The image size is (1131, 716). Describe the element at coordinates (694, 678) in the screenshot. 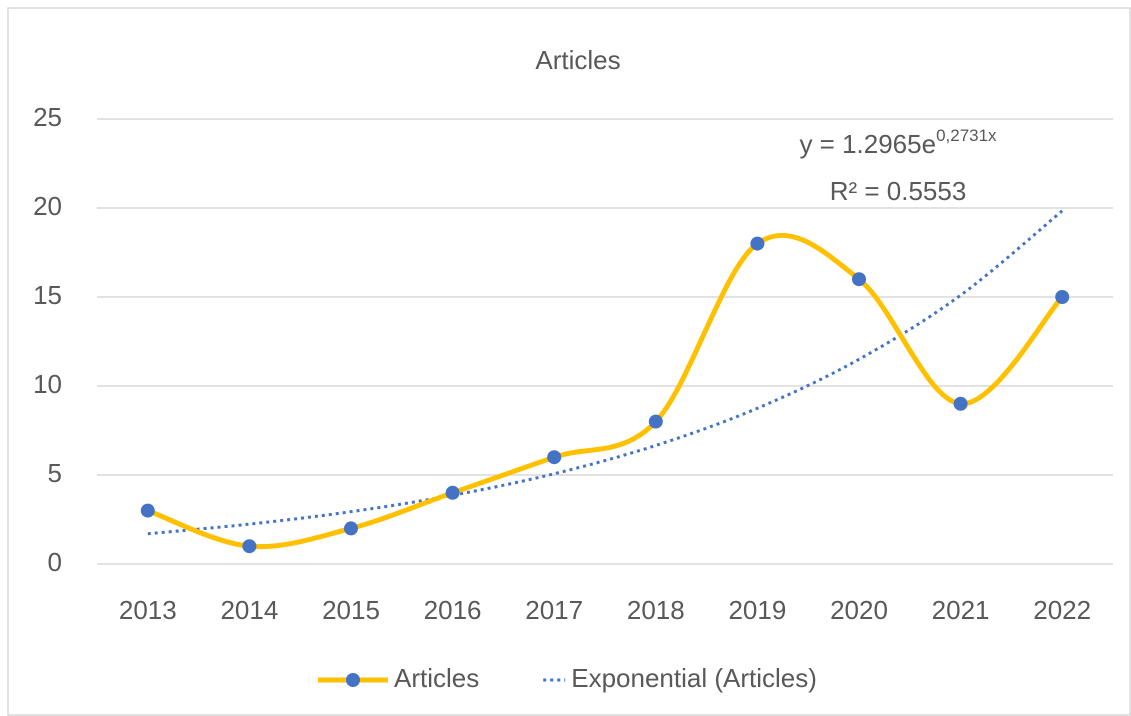

I see `legend-label: Exponential (Articles)` at that location.